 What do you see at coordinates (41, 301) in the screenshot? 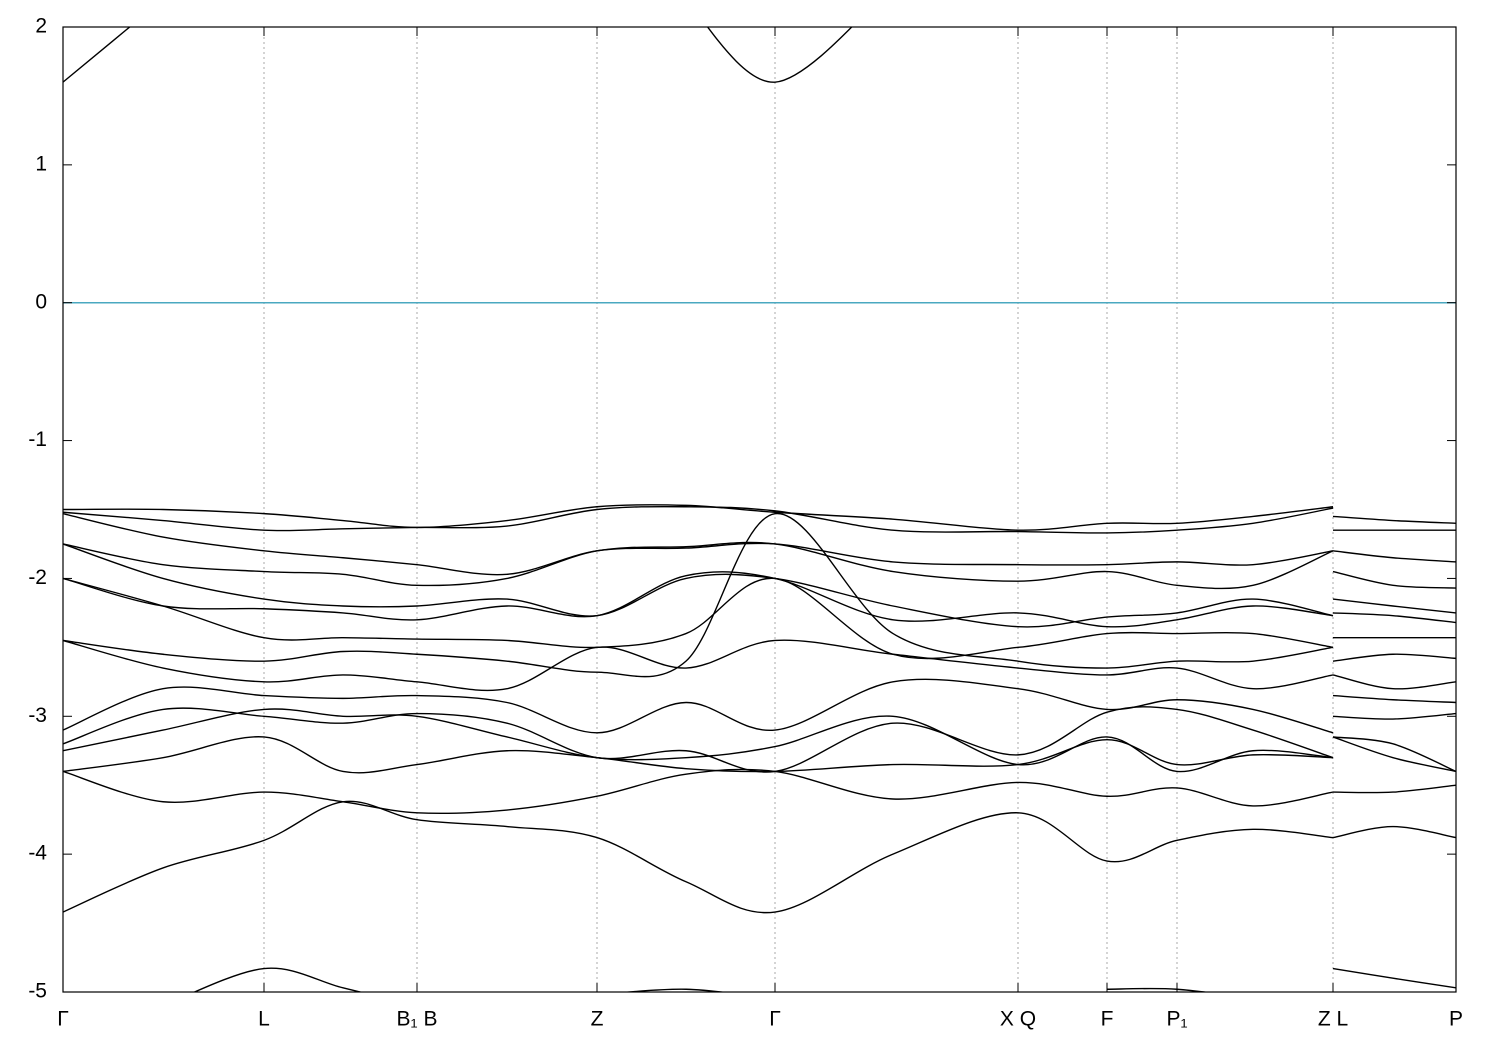
I see `y-tick-label: 0` at bounding box center [41, 301].